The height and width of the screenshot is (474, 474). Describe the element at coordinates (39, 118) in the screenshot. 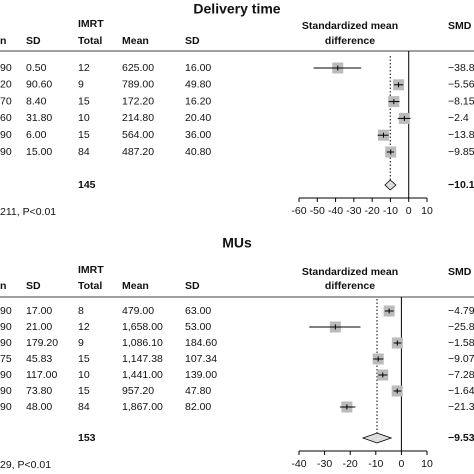

I see `table-cell: 31.80` at that location.